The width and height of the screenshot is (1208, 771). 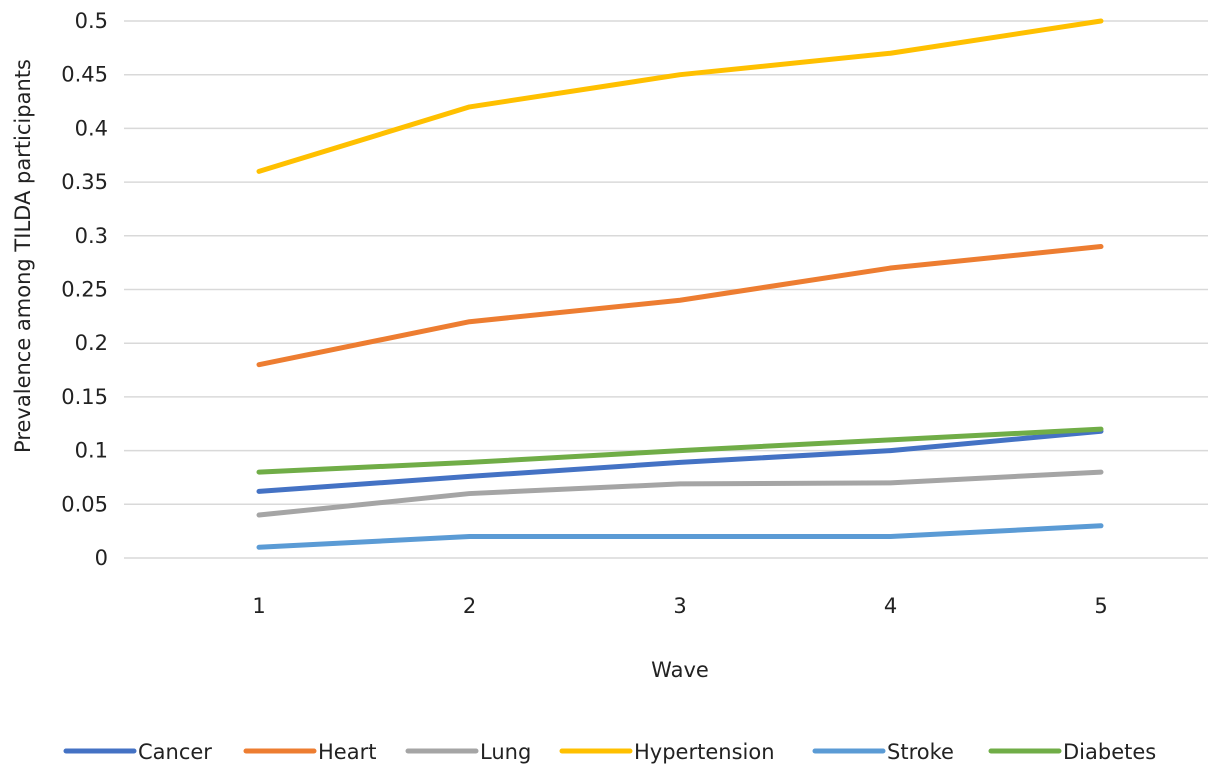 I want to click on y-tick-label: 0.3, so click(x=91, y=236).